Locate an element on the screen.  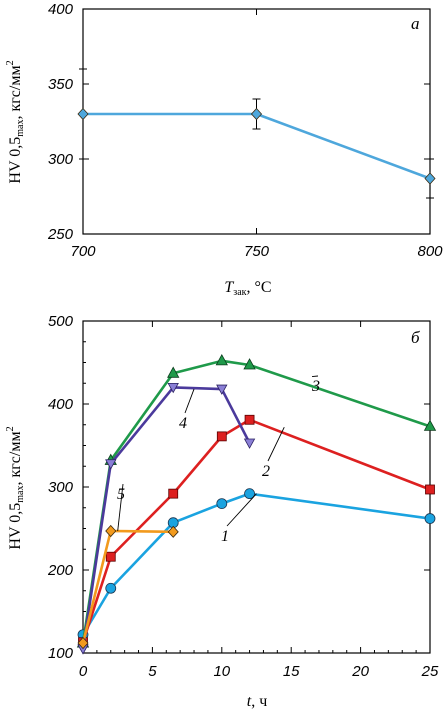
curve-label-2: 2 is located at coordinates (266, 471).